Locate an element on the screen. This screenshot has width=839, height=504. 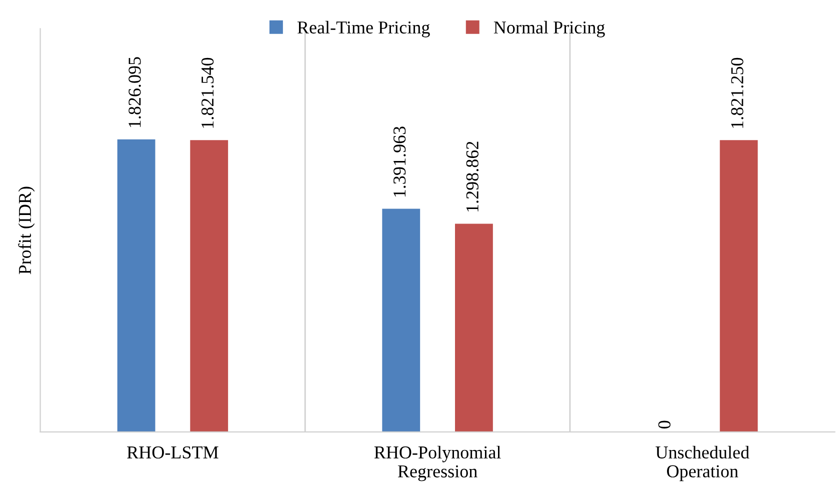
legend-label: Normal Pricing is located at coordinates (549, 29).